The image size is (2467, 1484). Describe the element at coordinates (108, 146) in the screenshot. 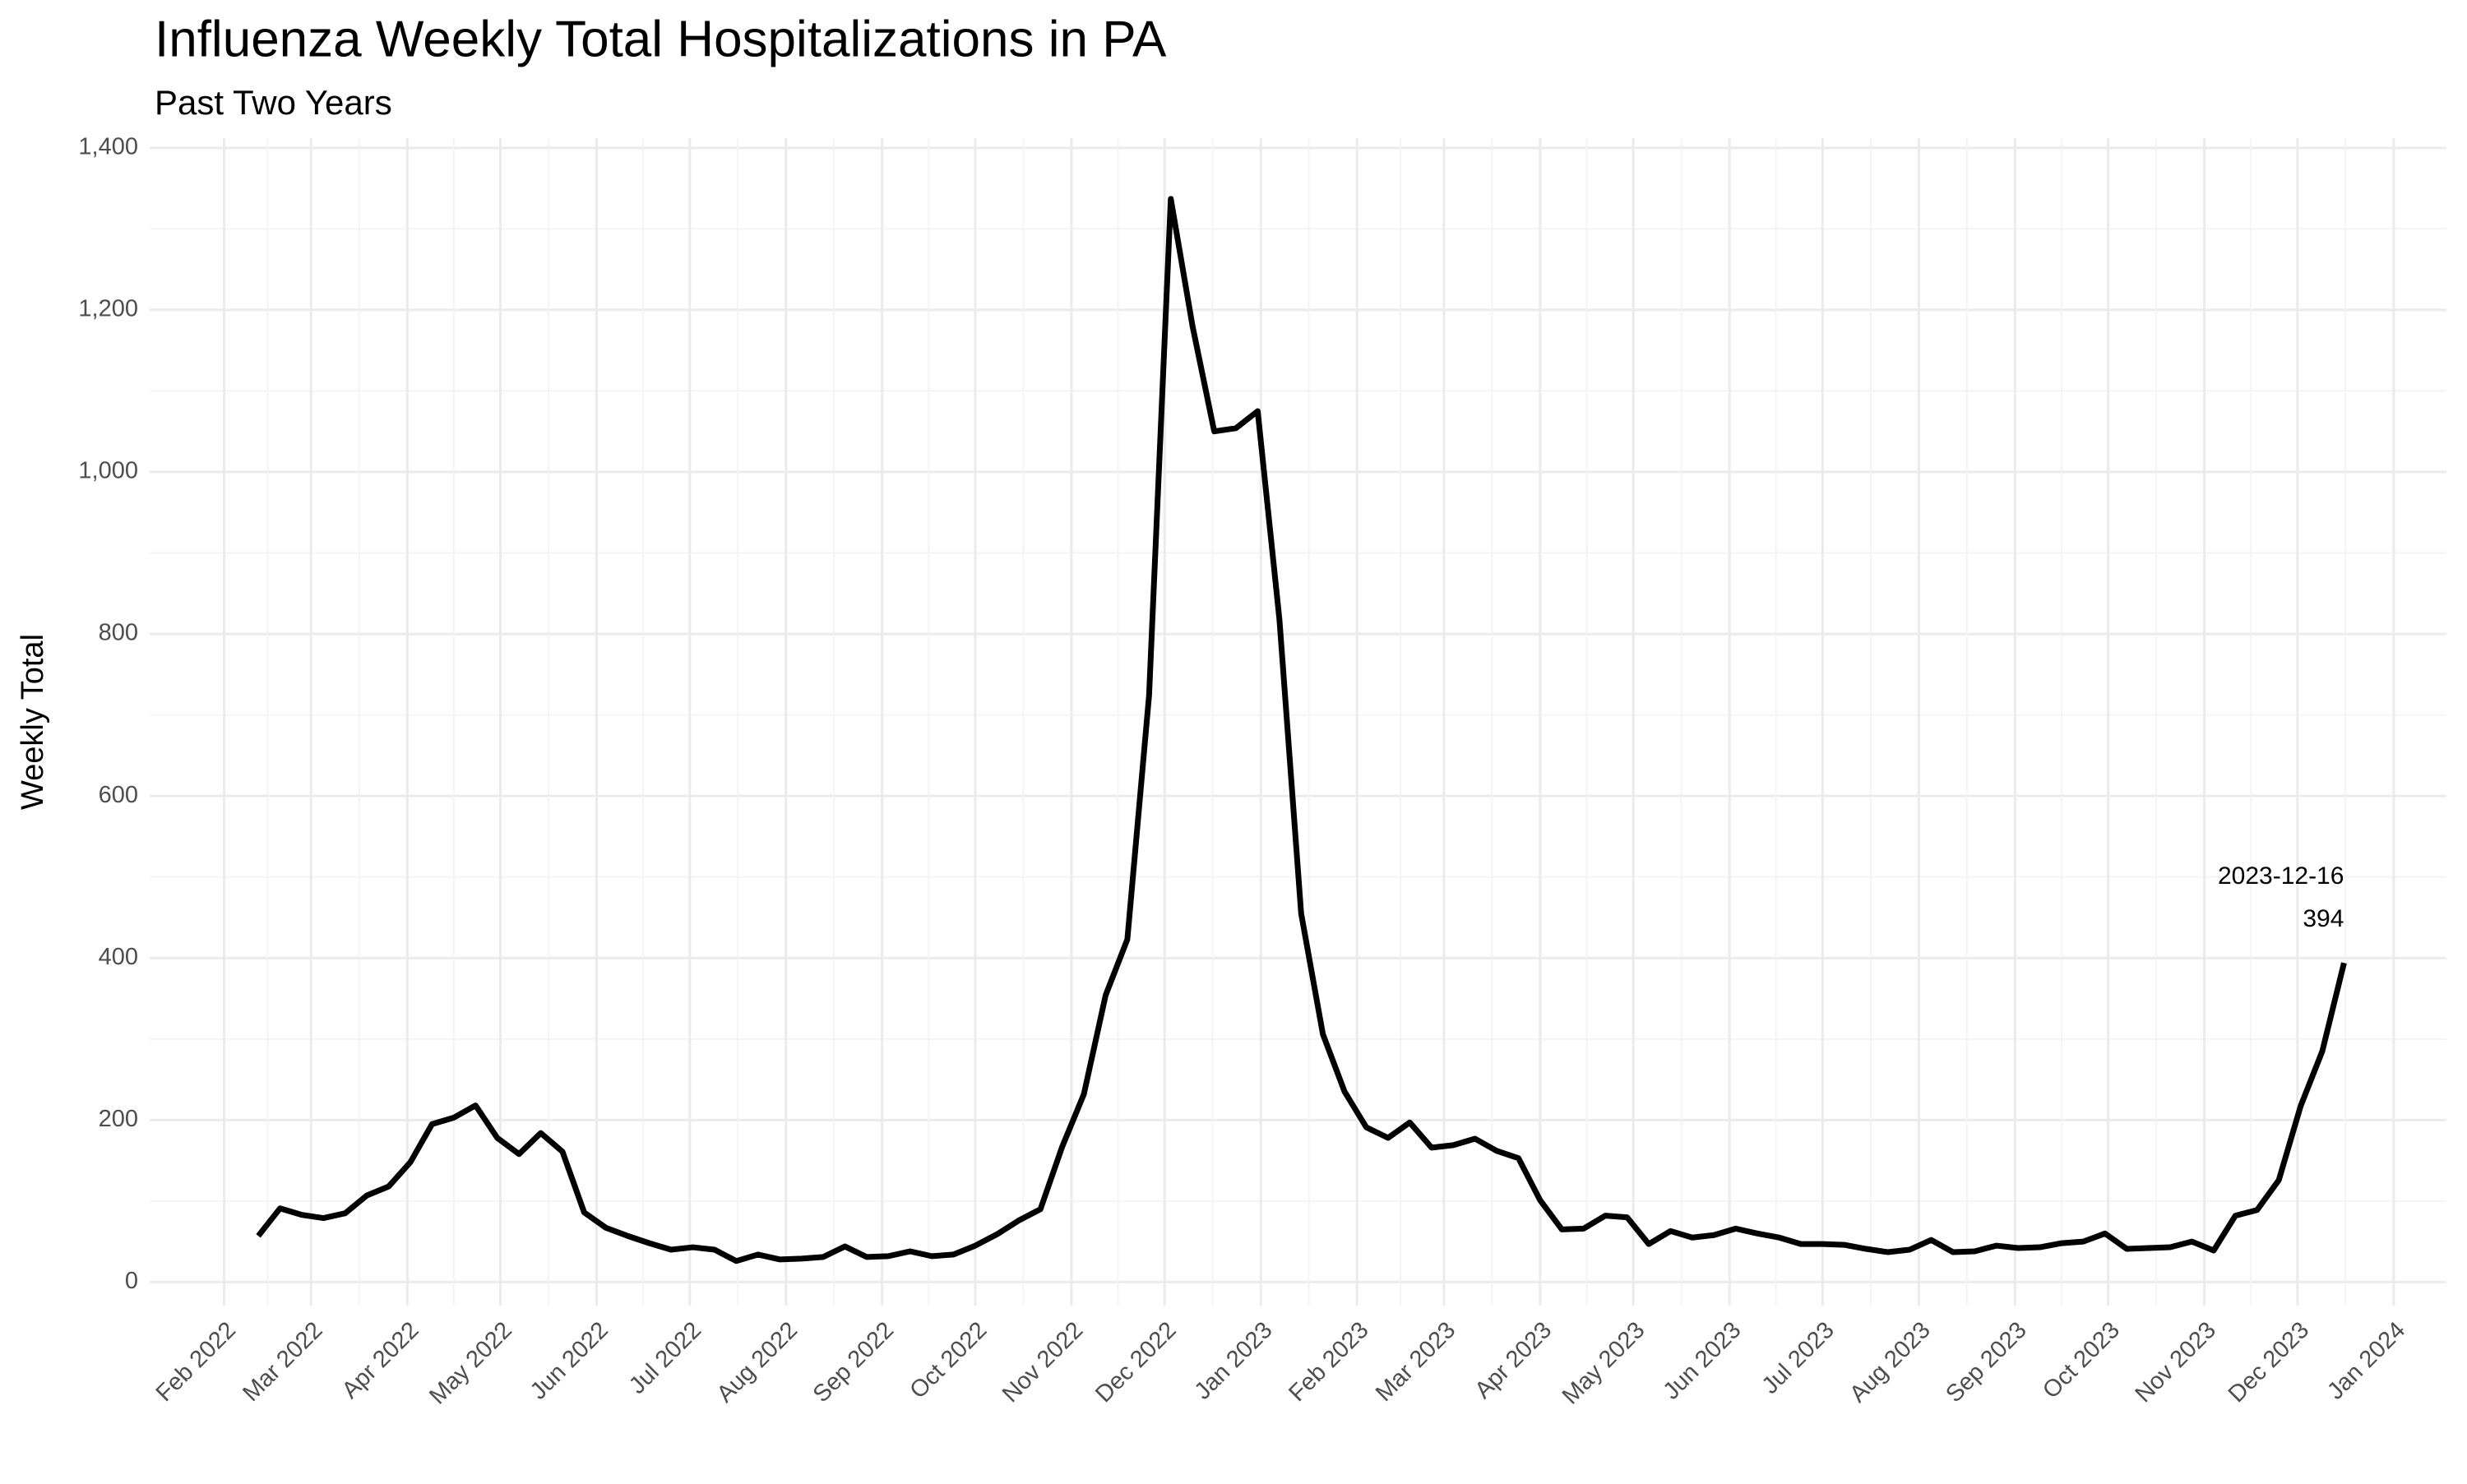

I see `y-tick-label: 1,400` at that location.